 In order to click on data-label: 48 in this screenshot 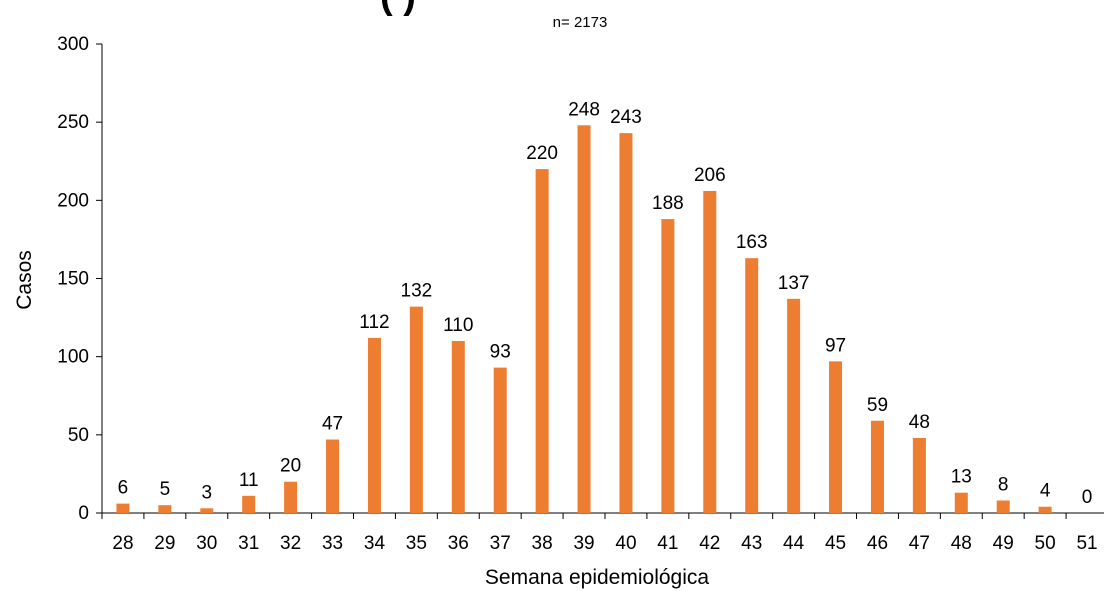, I will do `click(919, 422)`.